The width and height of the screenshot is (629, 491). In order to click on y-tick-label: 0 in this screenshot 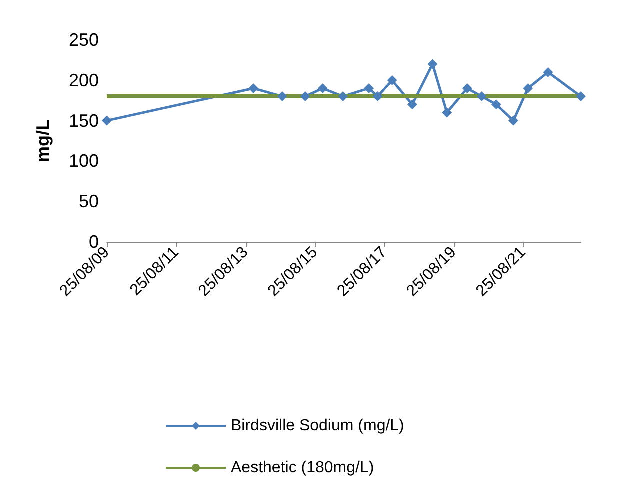, I will do `click(93, 242)`.